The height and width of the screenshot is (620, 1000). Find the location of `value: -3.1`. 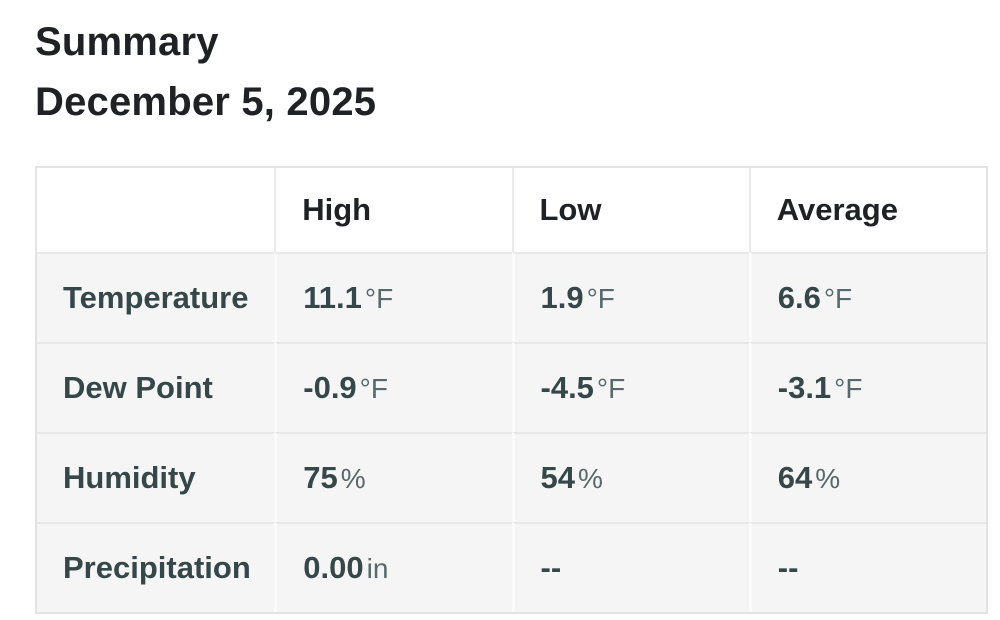

value: -3.1 is located at coordinates (804, 387).